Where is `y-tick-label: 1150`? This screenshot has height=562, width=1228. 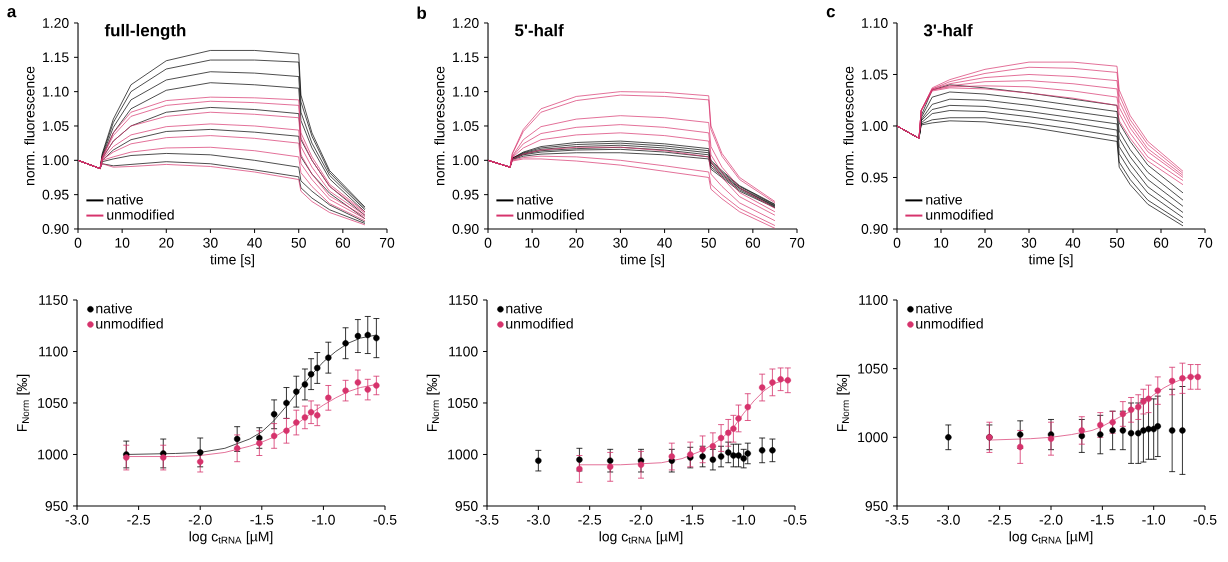
y-tick-label: 1150 is located at coordinates (53, 300).